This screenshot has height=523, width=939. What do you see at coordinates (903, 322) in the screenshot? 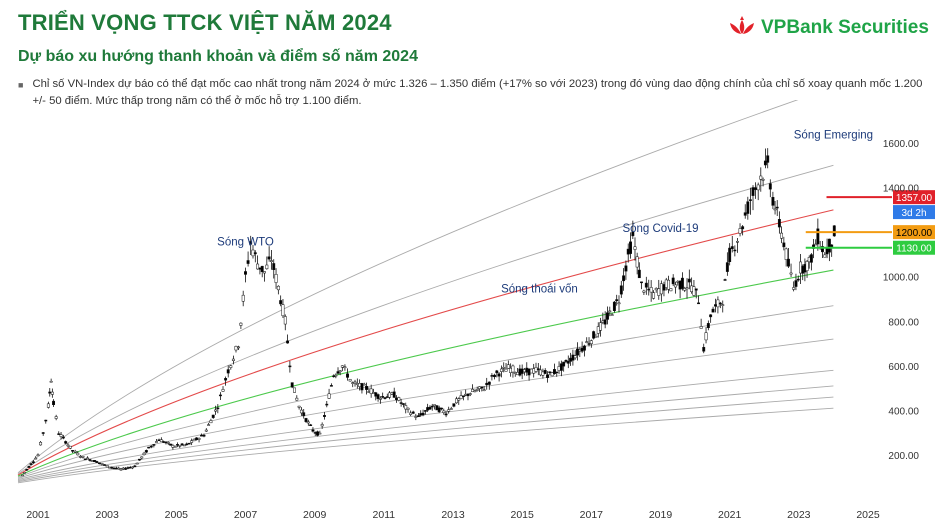
I see `y-tick-label: 800.00` at bounding box center [903, 322].